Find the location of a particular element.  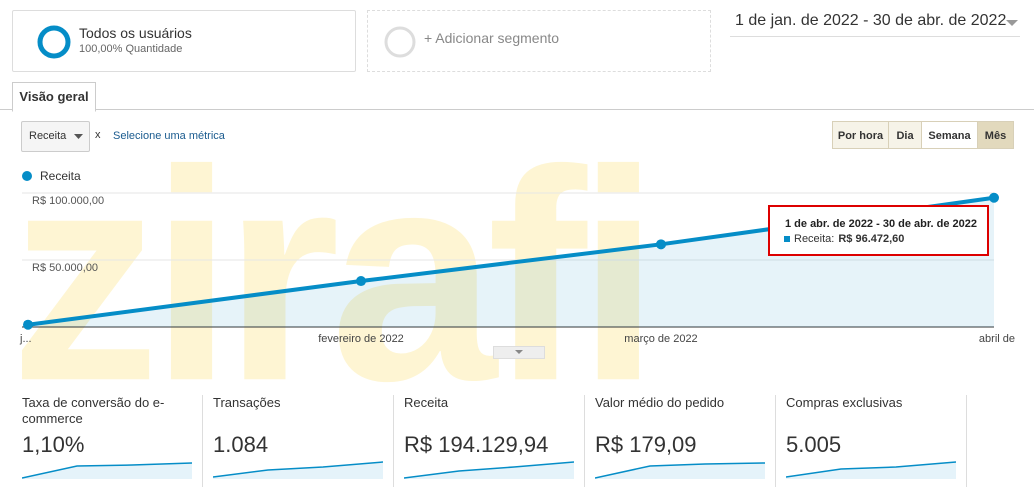

add-segment-label: + Adicionar segmento is located at coordinates (492, 38).